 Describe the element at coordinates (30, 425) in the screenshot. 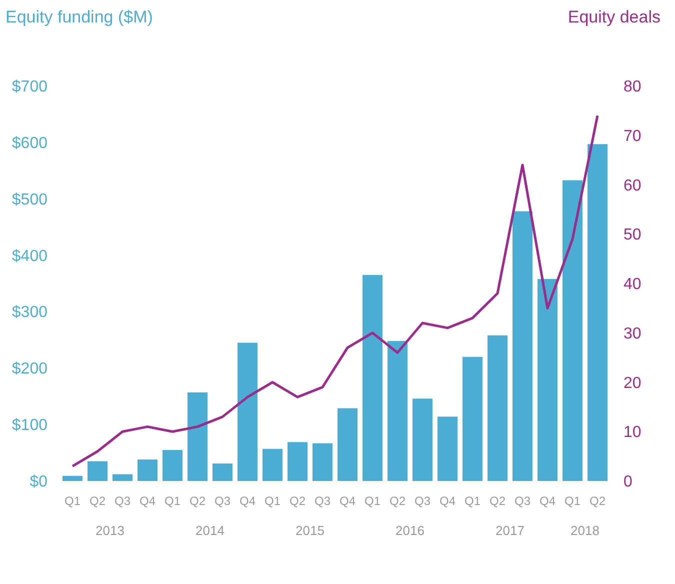

I see `y-tick-label: $100` at that location.